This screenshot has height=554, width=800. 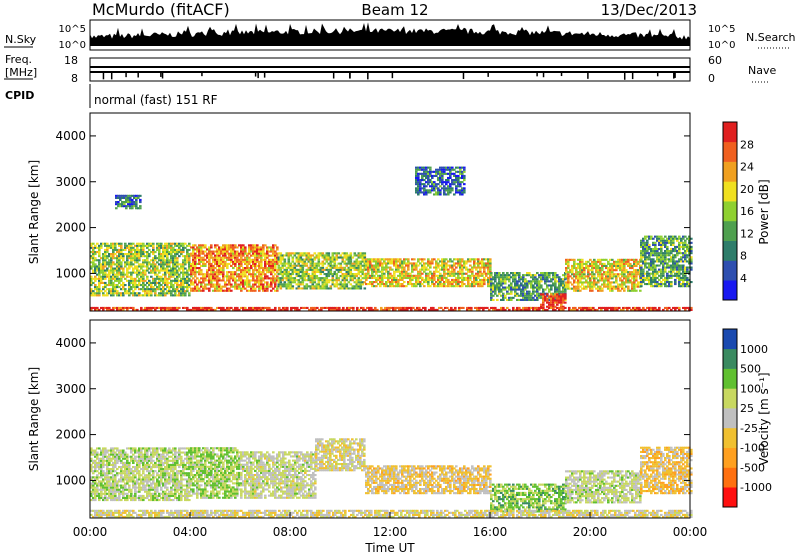 I want to click on nsky-trace, so click(x=390, y=34).